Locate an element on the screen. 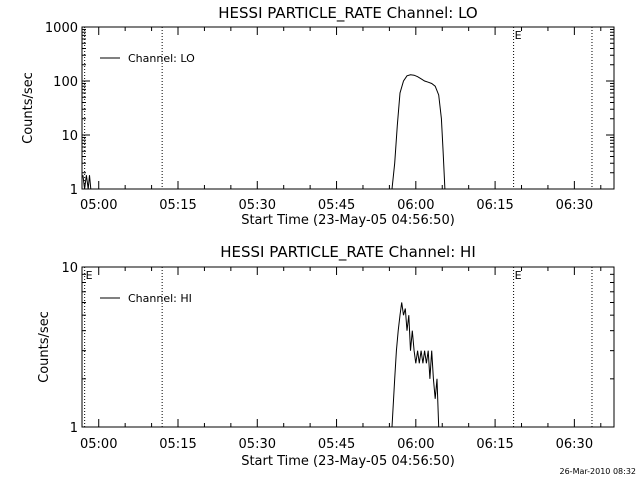 This screenshot has width=640, height=480. panel2-x-tick-label: 05:45 is located at coordinates (336, 444).